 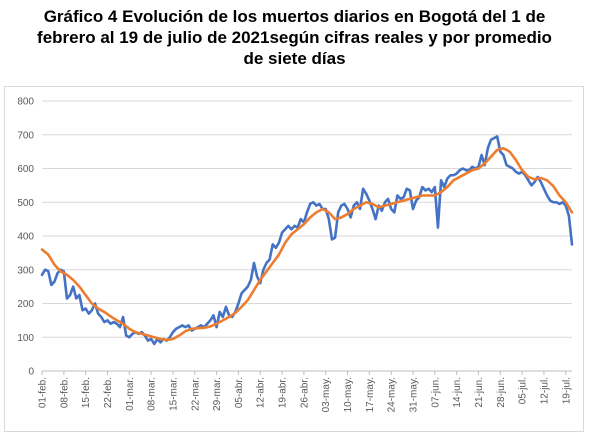 What do you see at coordinates (501, 392) in the screenshot?
I see `x-tick-label: 28-jun.` at bounding box center [501, 392].